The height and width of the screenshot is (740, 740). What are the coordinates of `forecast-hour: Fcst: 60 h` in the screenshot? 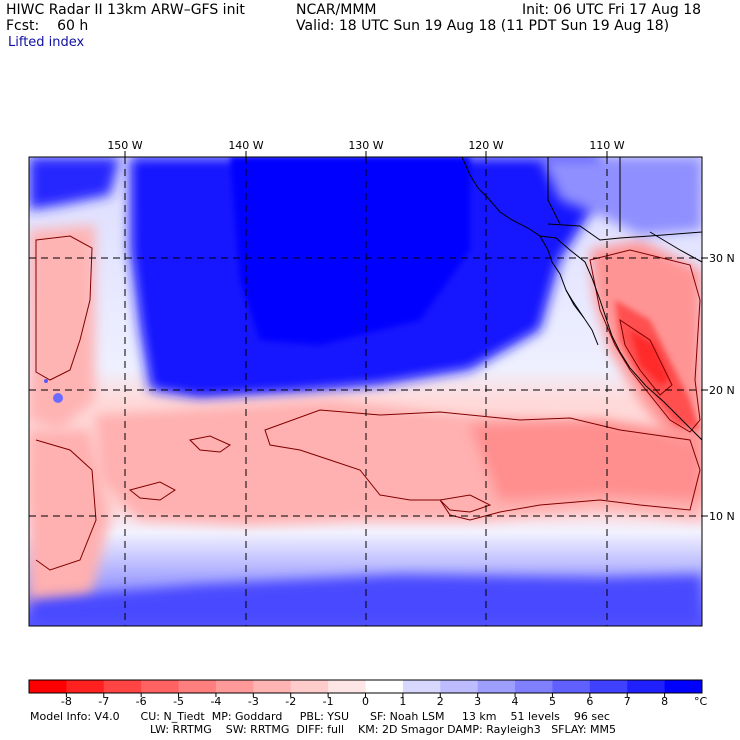 It's located at (47, 26).